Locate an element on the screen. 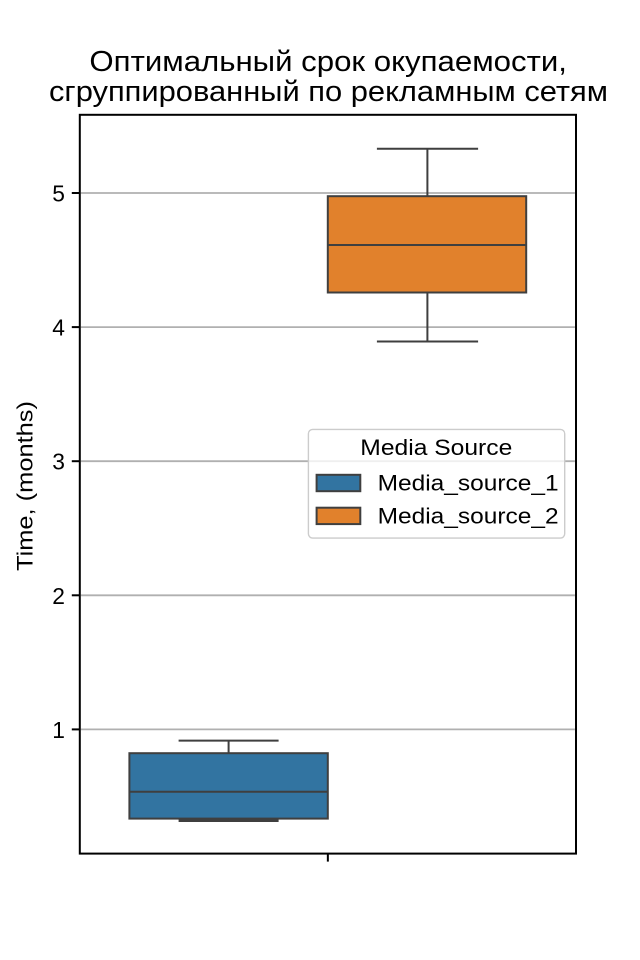 The image size is (640, 960). svg-text: Time, (months) is located at coordinates (25, 486).